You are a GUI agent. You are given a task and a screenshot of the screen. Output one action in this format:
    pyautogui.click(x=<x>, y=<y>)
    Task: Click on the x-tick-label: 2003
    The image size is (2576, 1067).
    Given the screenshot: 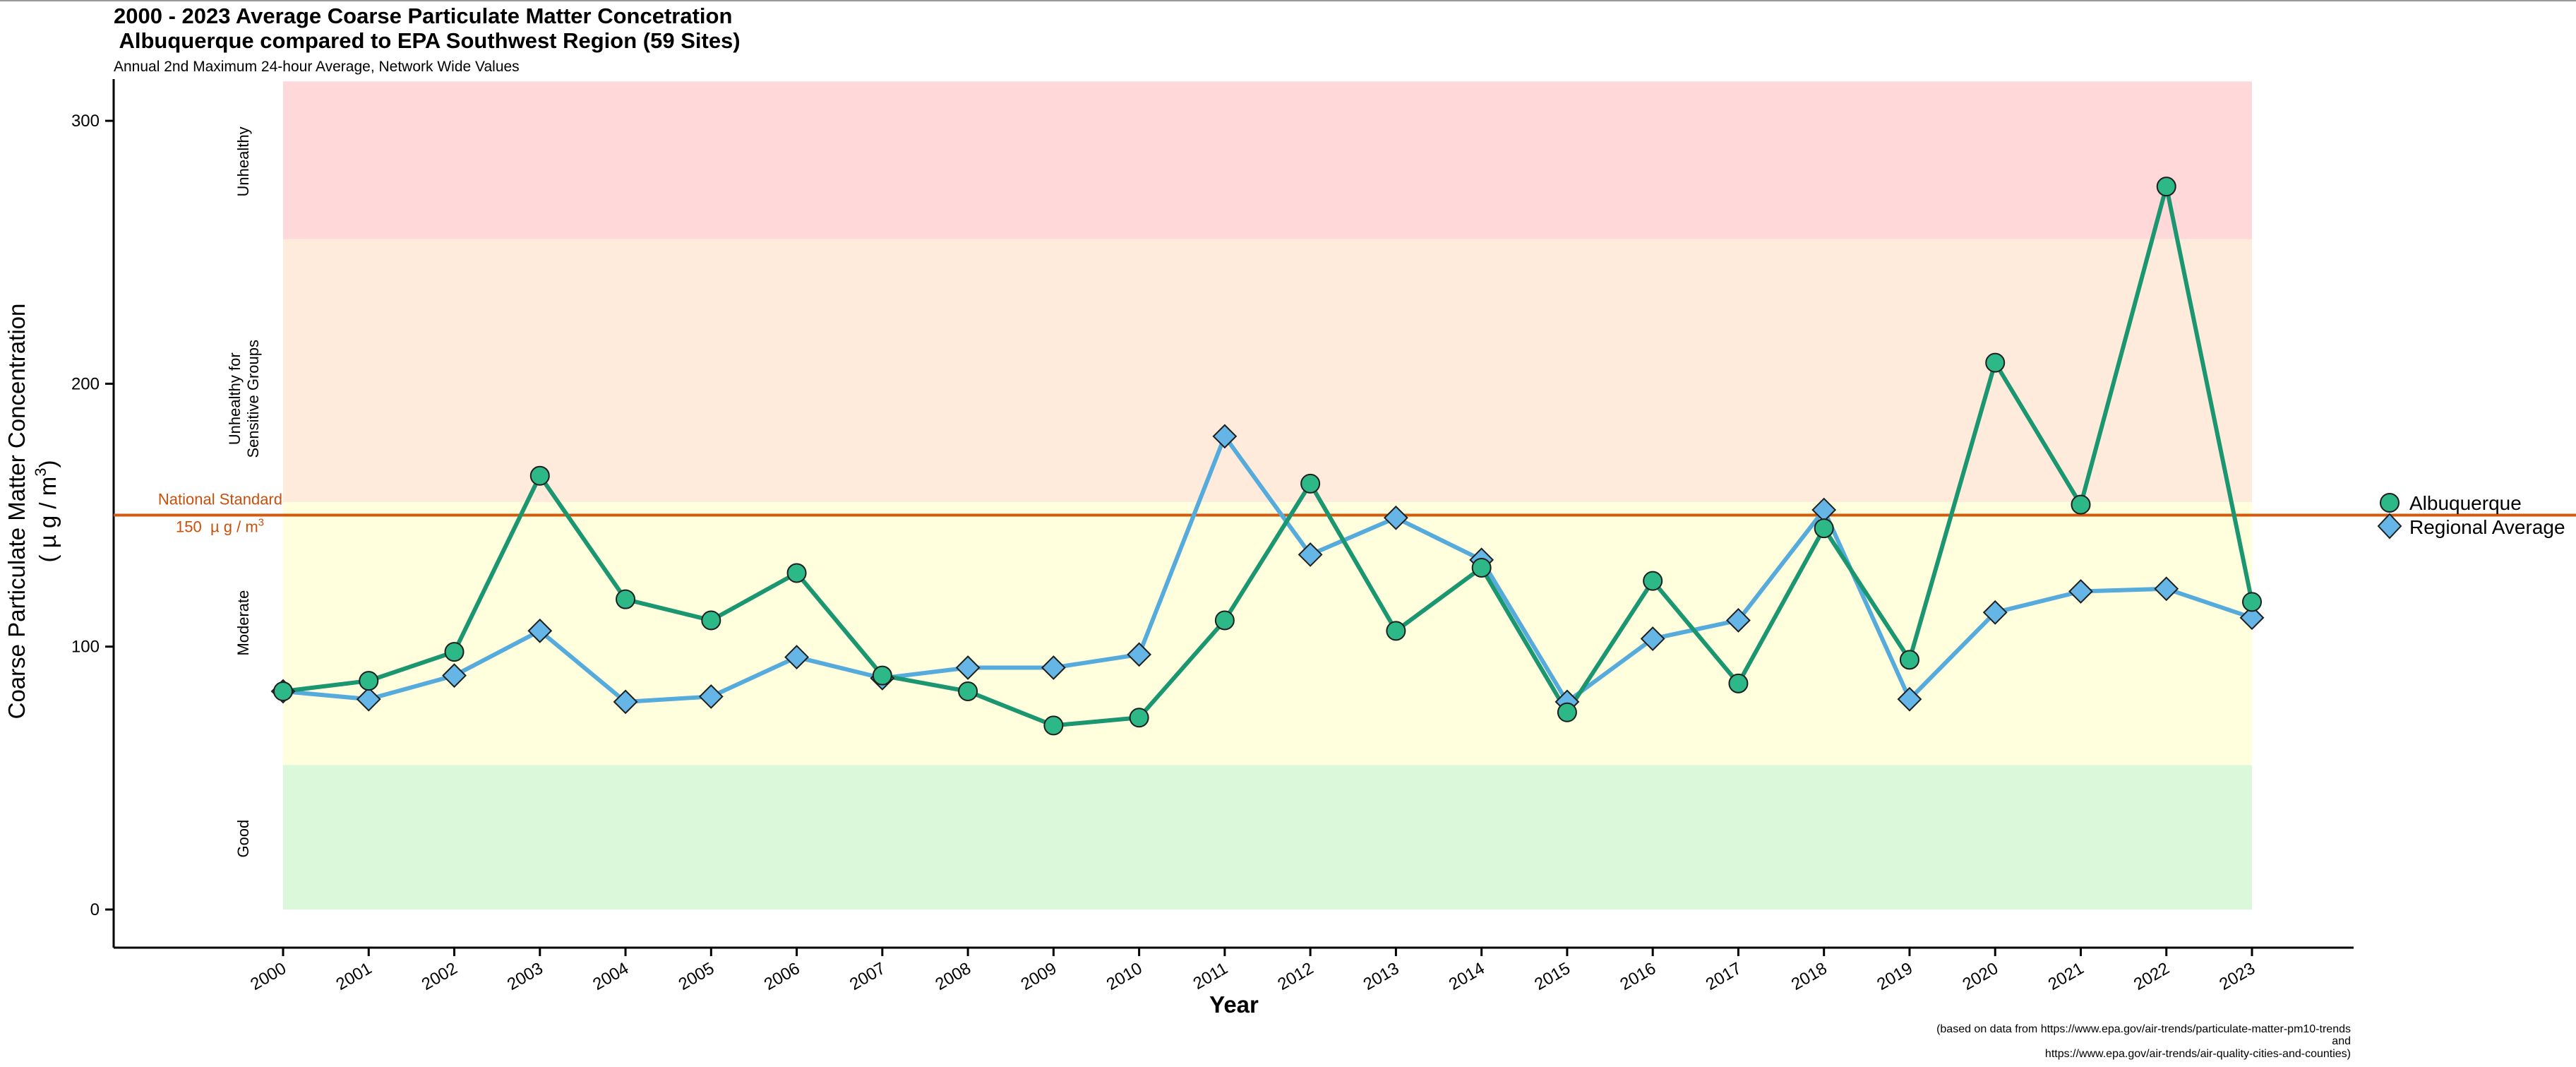 What is the action you would take?
    pyautogui.click(x=525, y=977)
    